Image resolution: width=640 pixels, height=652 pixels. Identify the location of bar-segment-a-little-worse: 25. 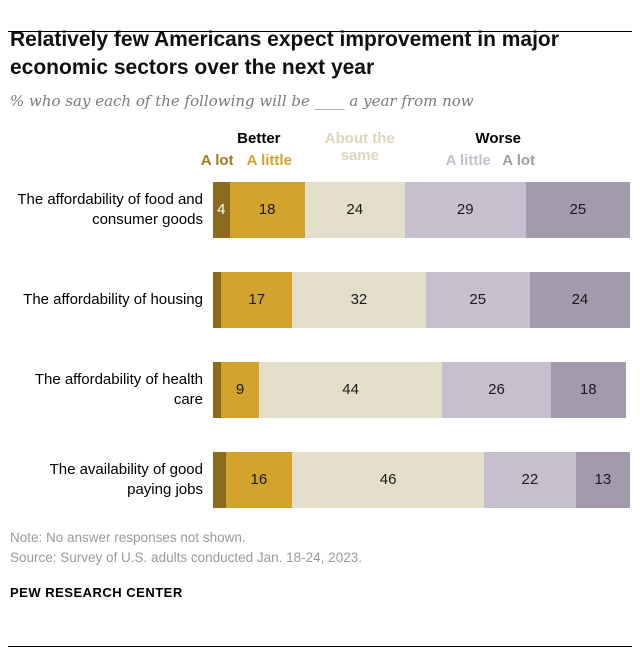
(477, 299).